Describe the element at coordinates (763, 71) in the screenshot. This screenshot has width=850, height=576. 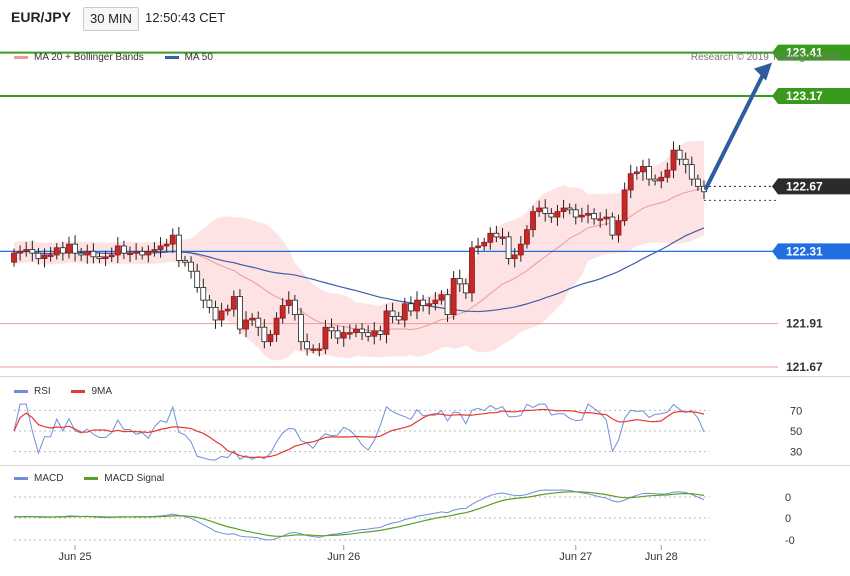
I see `forecast-arrowhead` at that location.